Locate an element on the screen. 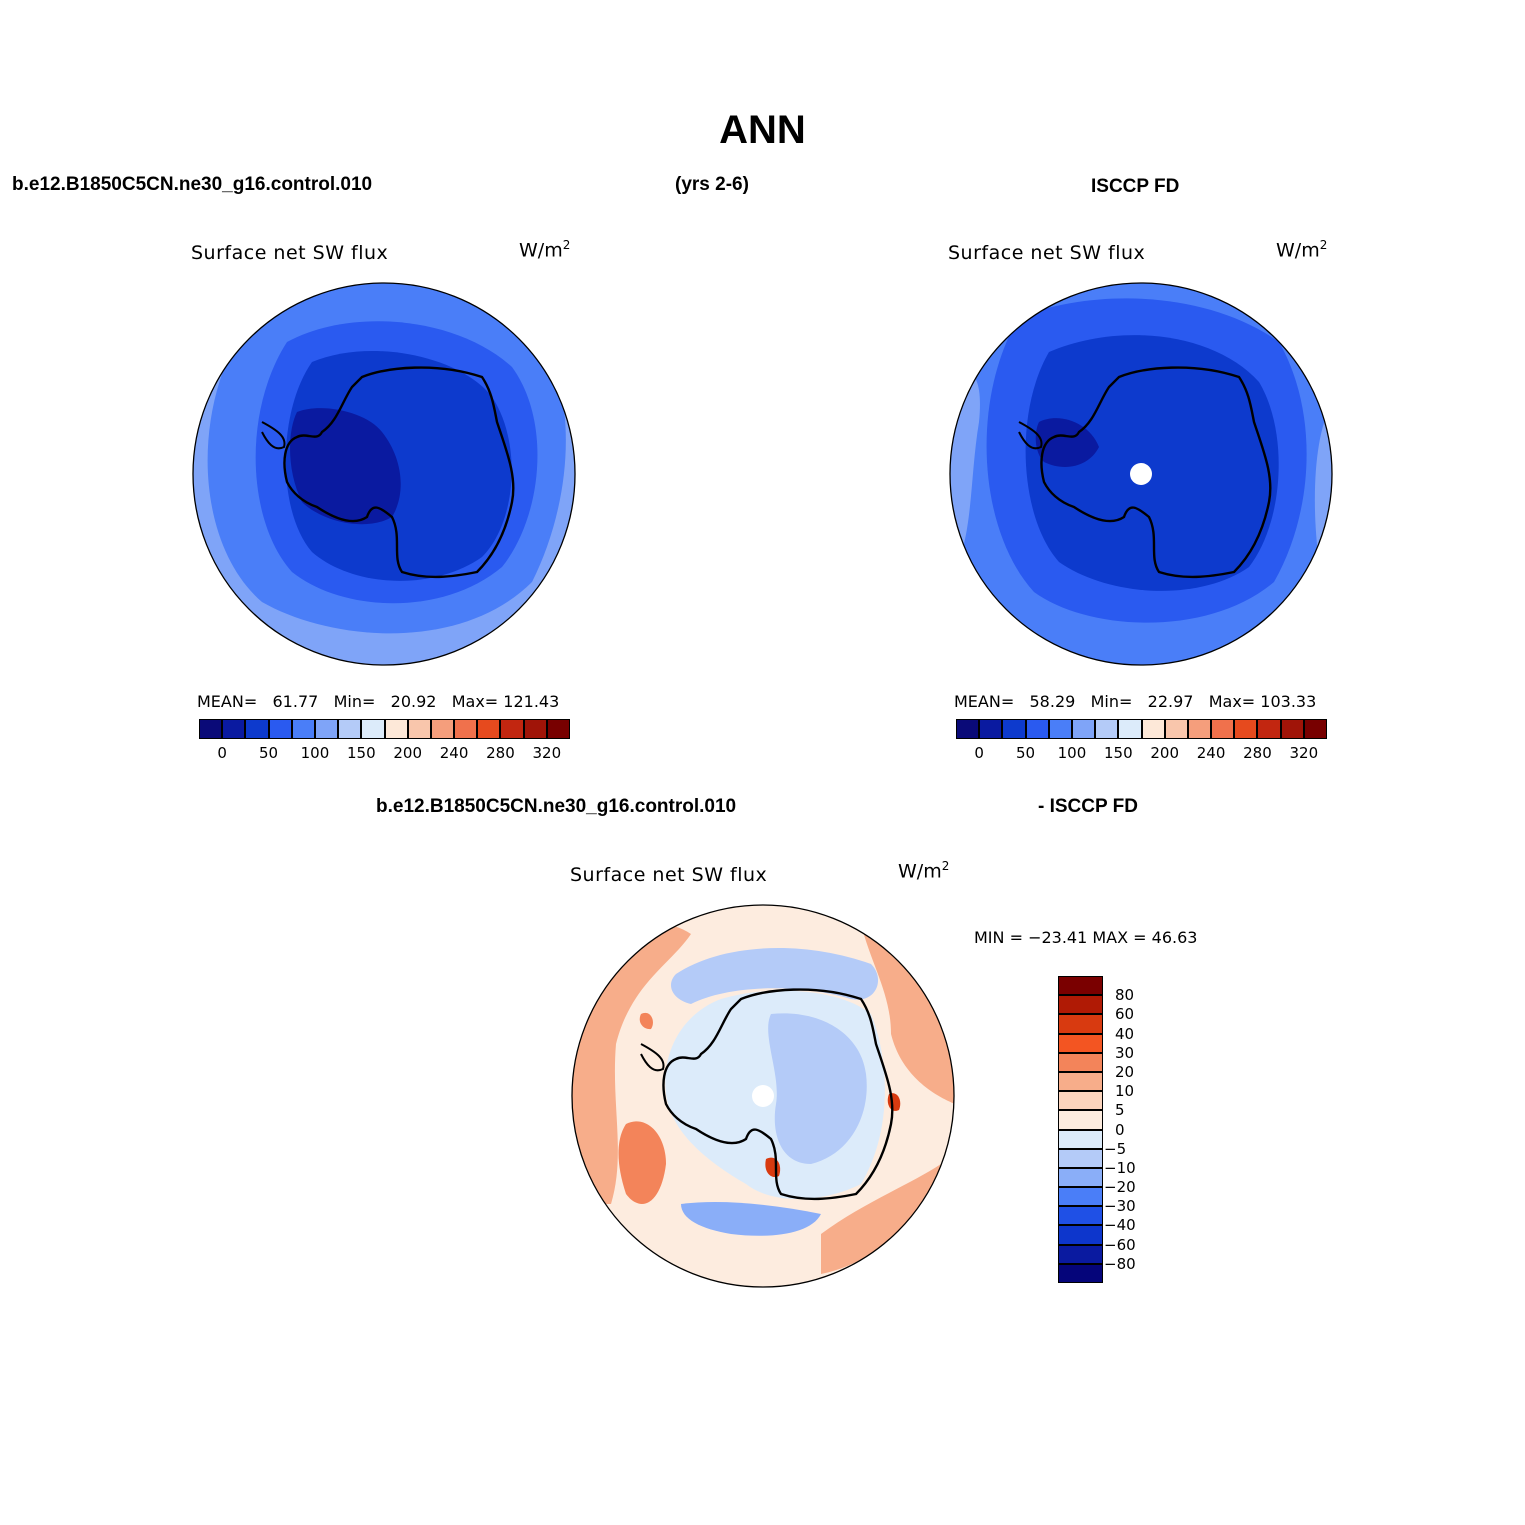 This screenshot has height=1525, width=1525. panel1-units-label: W/m2 is located at coordinates (544, 249).